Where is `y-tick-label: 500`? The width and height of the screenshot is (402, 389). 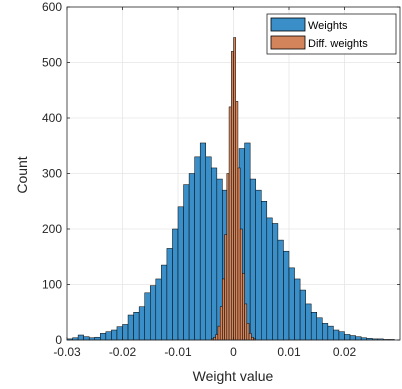
y-tick-label: 500 is located at coordinates (52, 63).